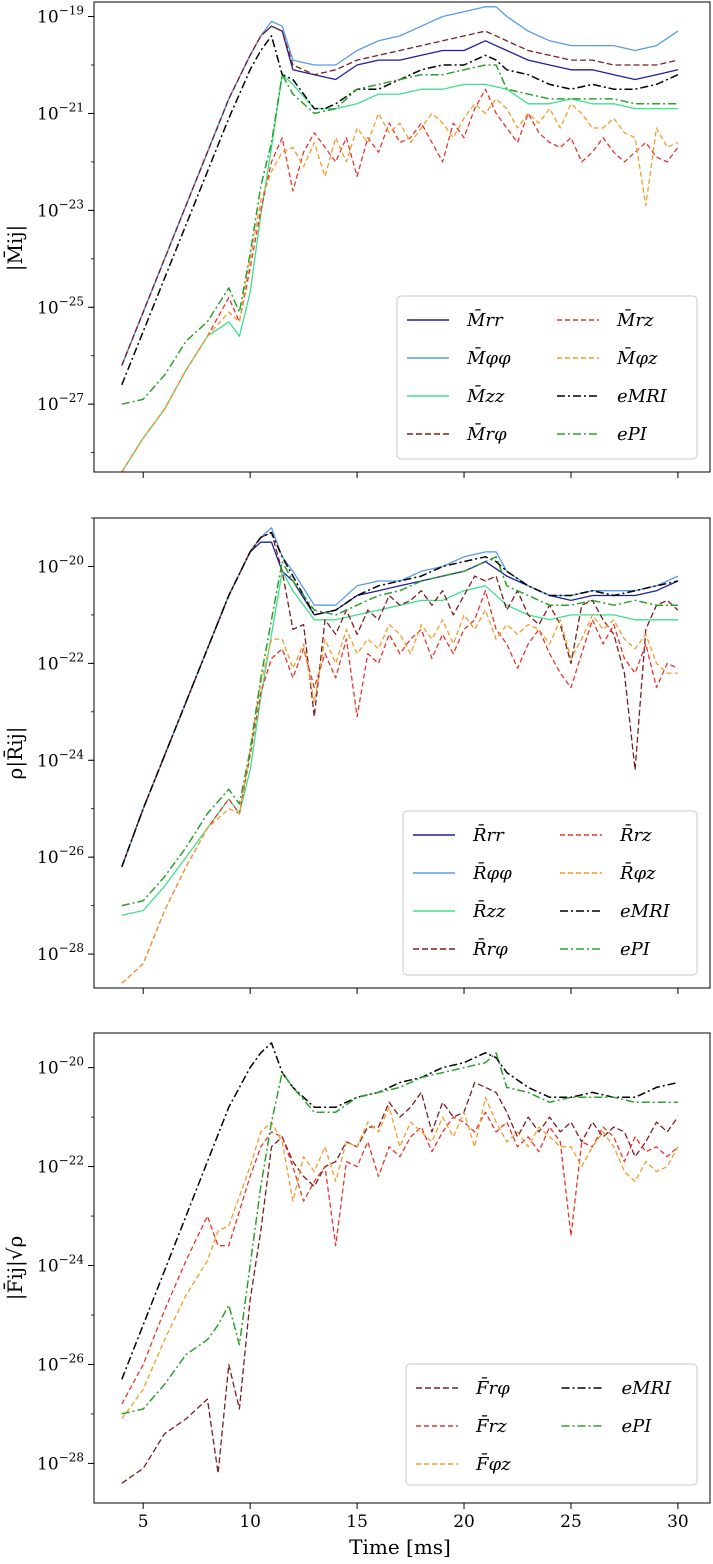 Image resolution: width=713 pixels, height=1564 pixels. I want to click on legend-label-1: R̄rr, so click(488, 834).